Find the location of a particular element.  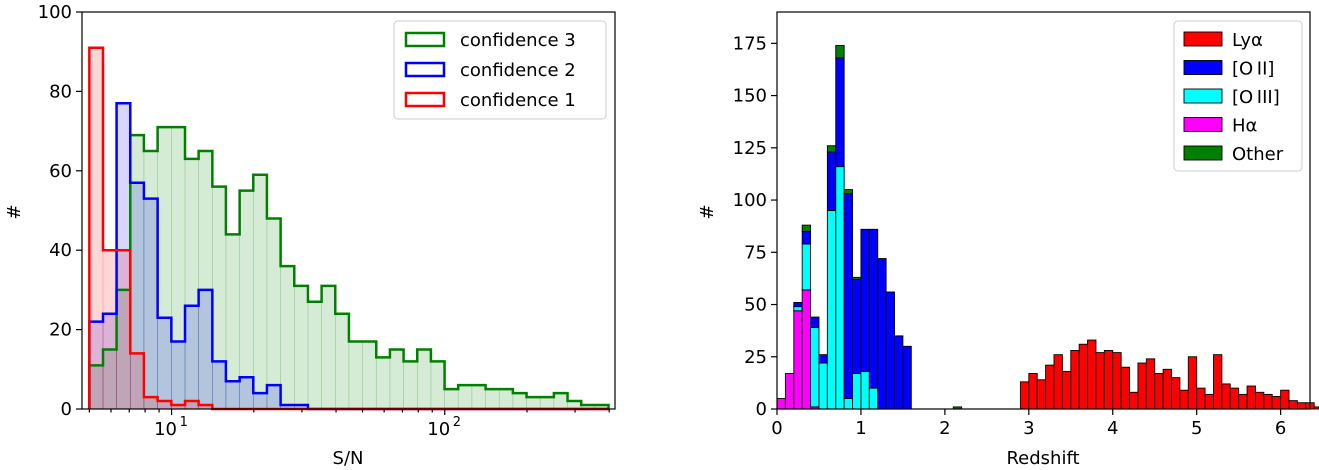

redshift-y-axis-label: # is located at coordinates (707, 211).